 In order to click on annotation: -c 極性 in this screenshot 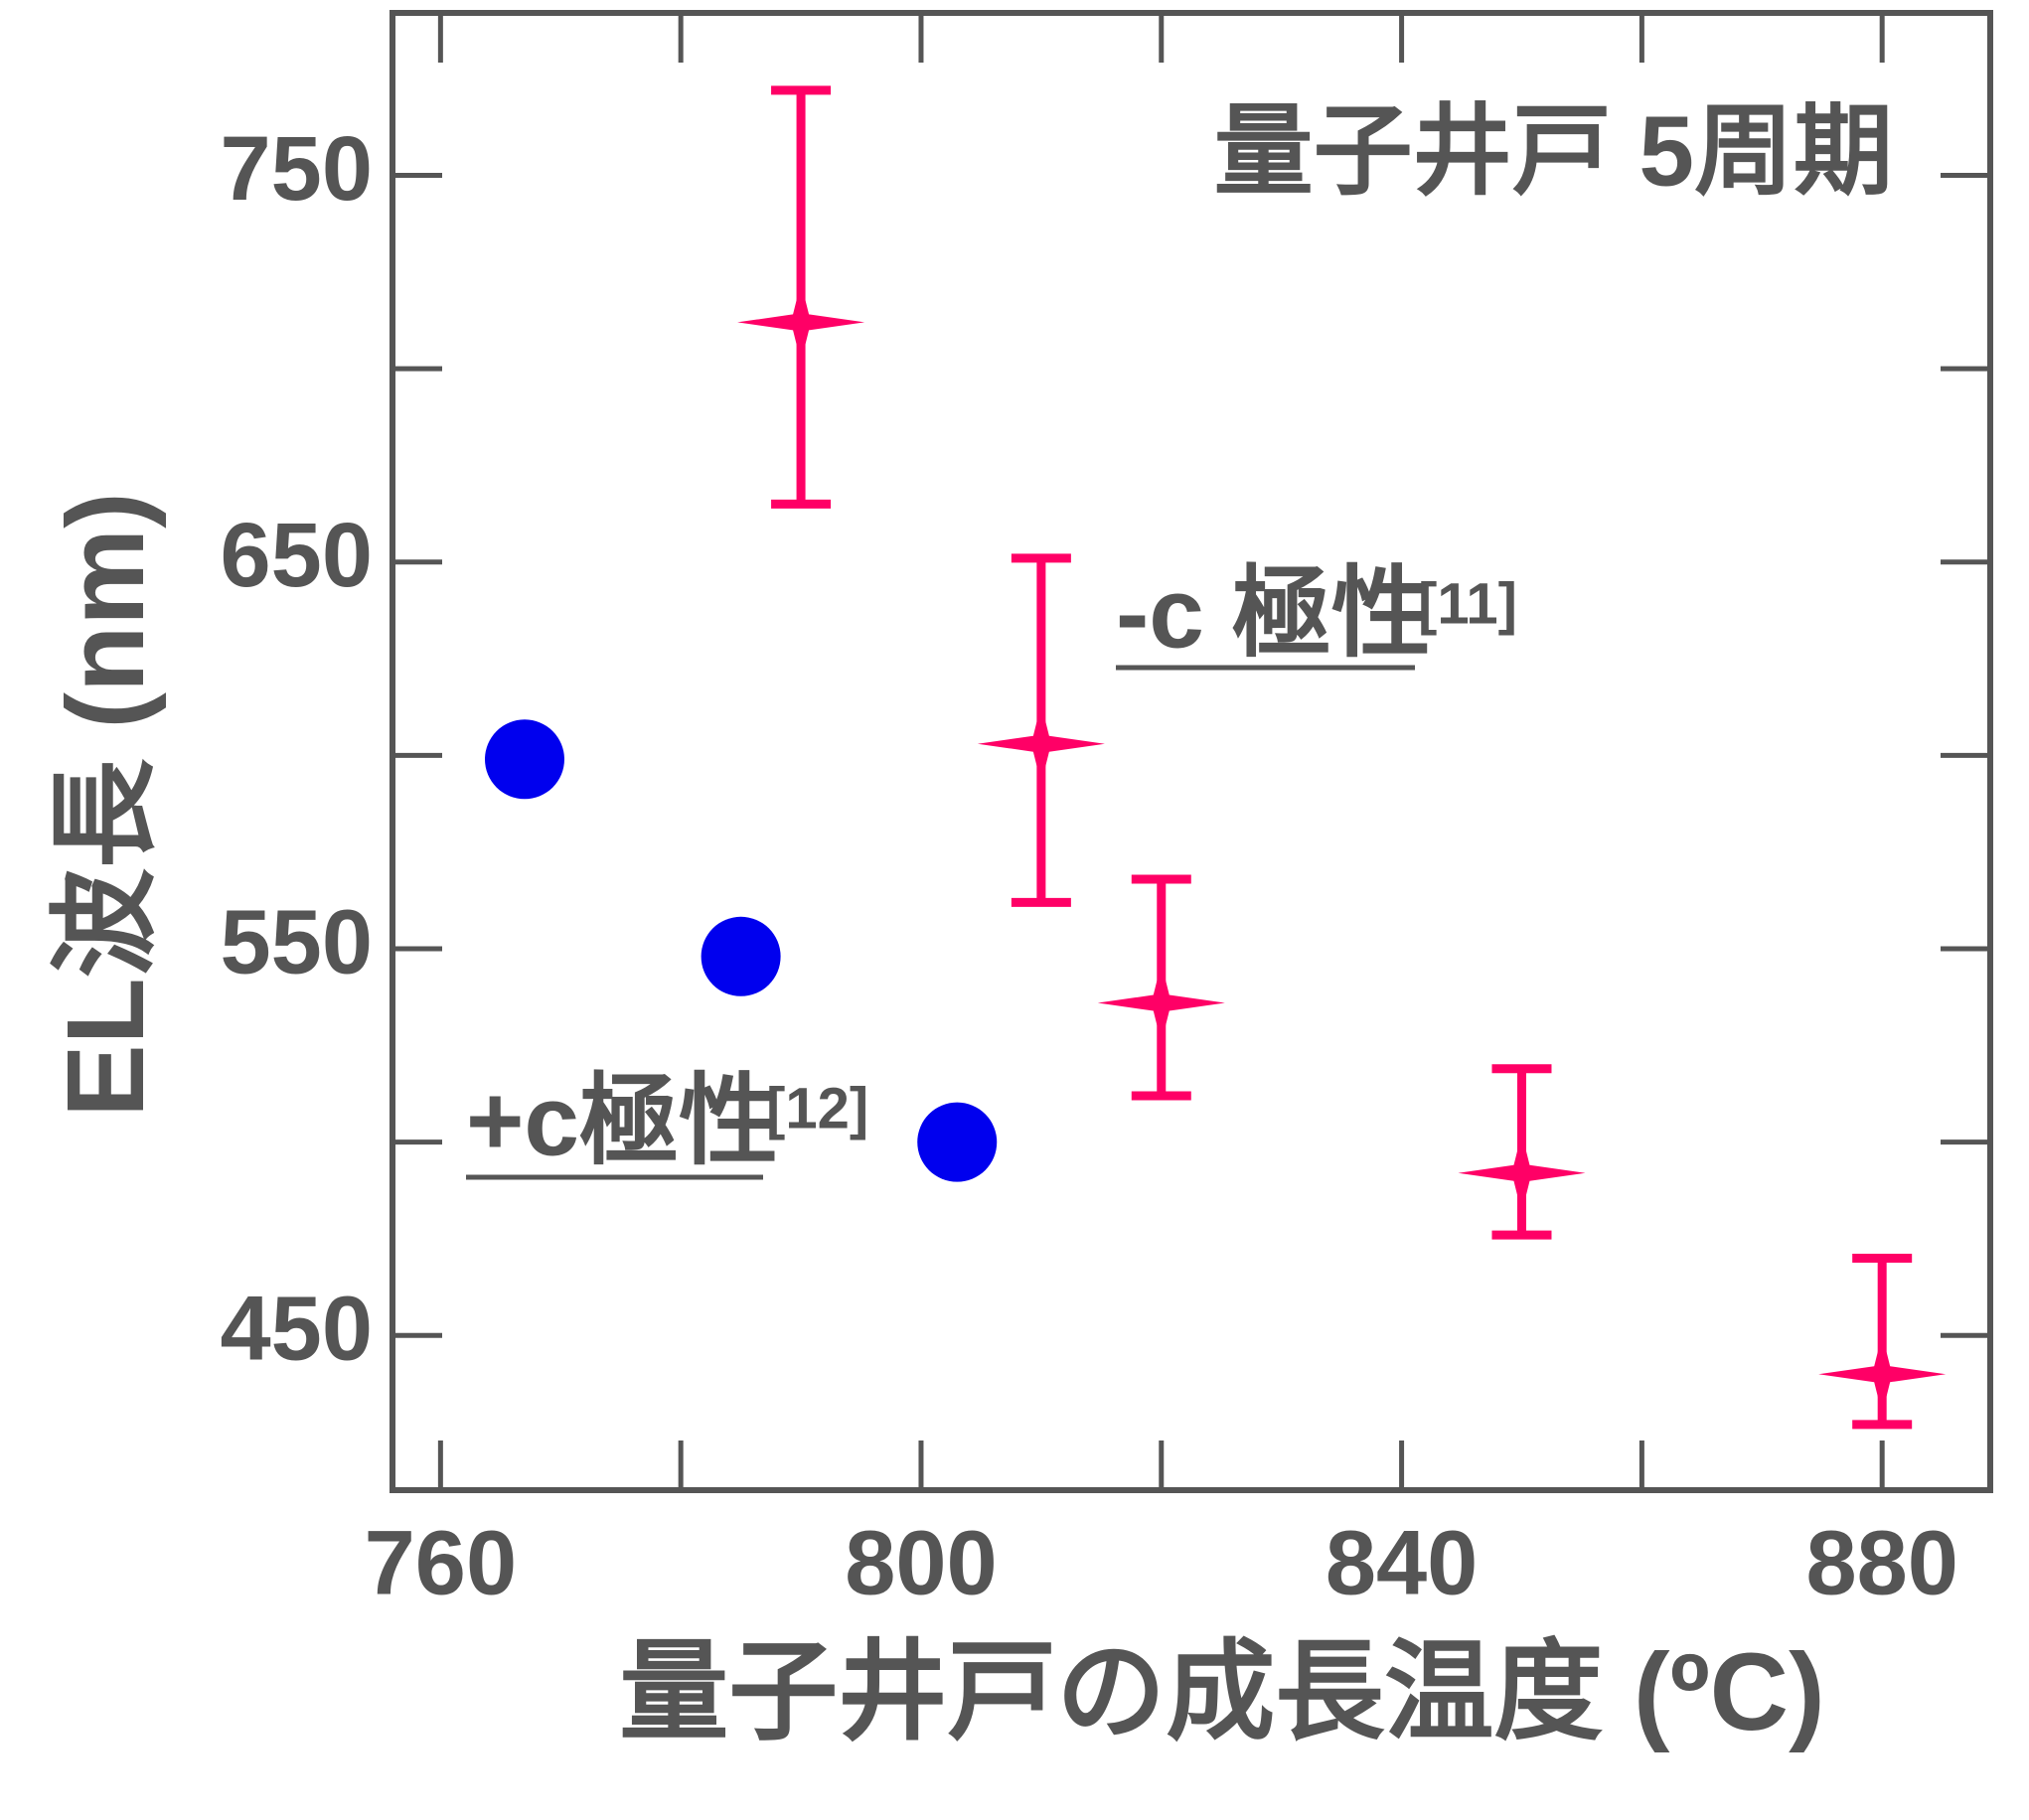, I will do `click(1274, 613)`.